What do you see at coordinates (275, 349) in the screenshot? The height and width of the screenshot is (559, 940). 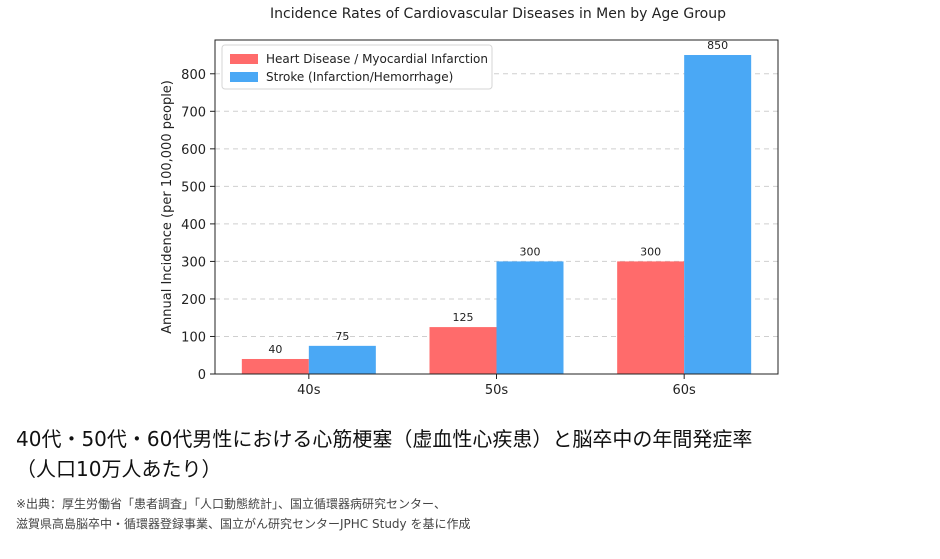 I see `data-label: 40` at bounding box center [275, 349].